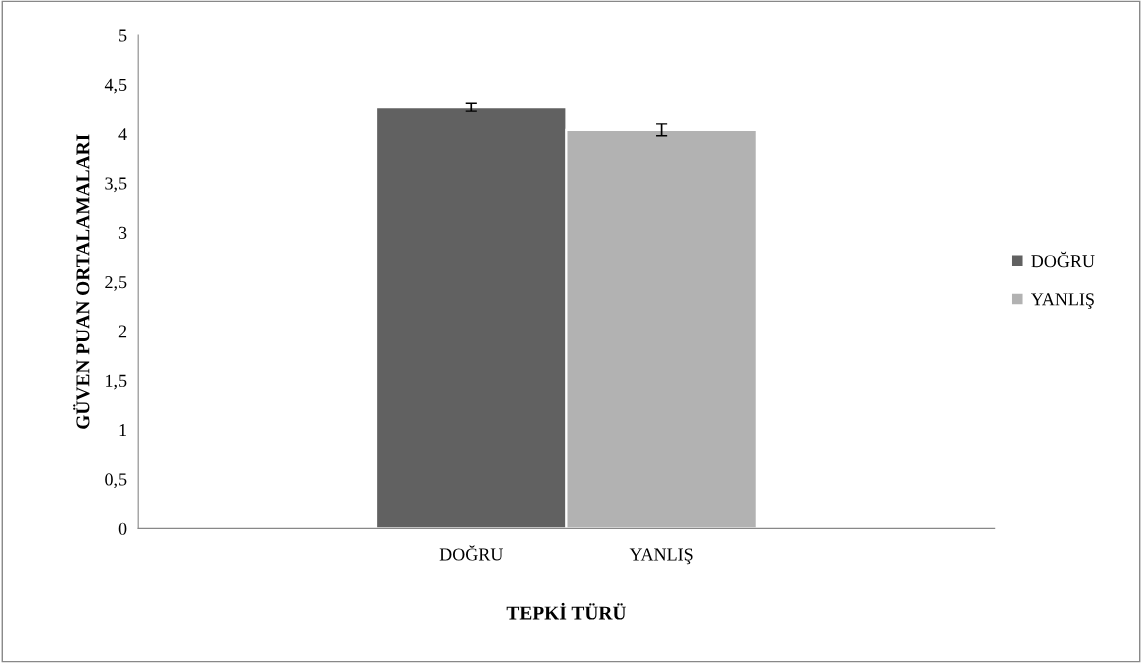 The height and width of the screenshot is (663, 1142). What do you see at coordinates (123, 35) in the screenshot?
I see `y-tick-label: 5` at bounding box center [123, 35].